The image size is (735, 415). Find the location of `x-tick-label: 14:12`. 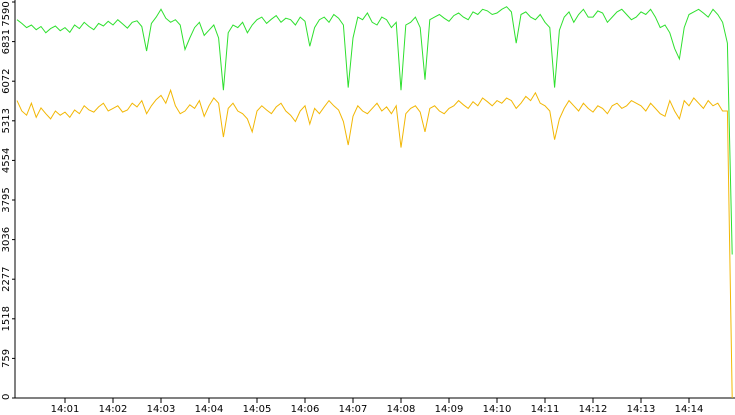

x-tick-label: 14:12 is located at coordinates (593, 409).